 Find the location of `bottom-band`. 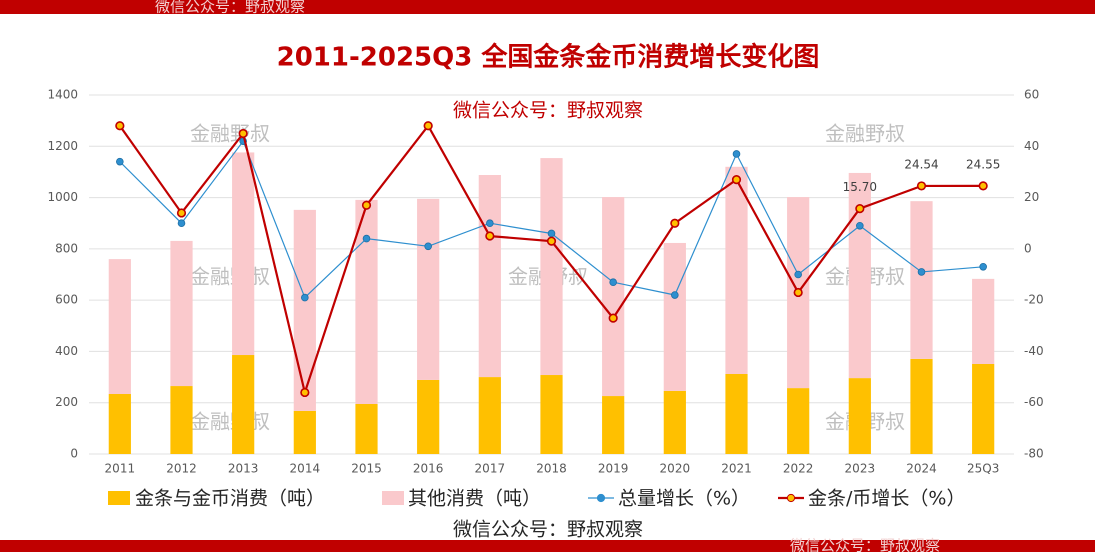

bottom-band is located at coordinates (547, 546).